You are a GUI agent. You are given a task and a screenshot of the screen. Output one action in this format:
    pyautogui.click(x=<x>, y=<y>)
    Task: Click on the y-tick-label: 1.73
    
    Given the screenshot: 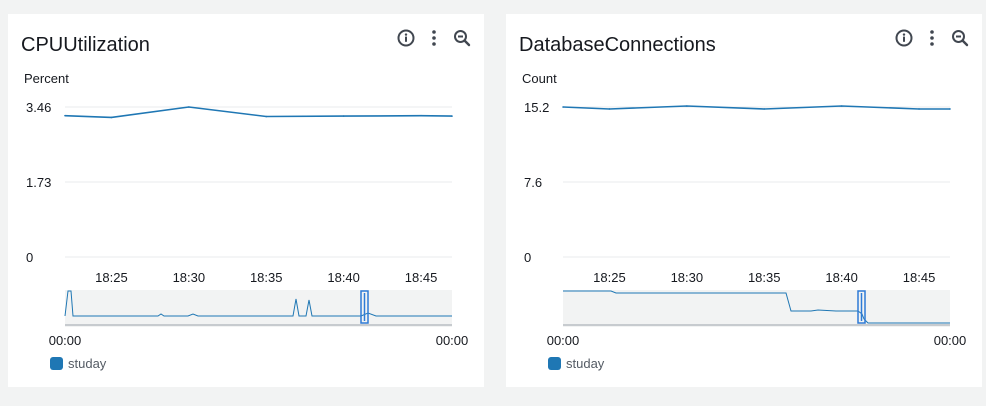 What is the action you would take?
    pyautogui.click(x=38, y=182)
    